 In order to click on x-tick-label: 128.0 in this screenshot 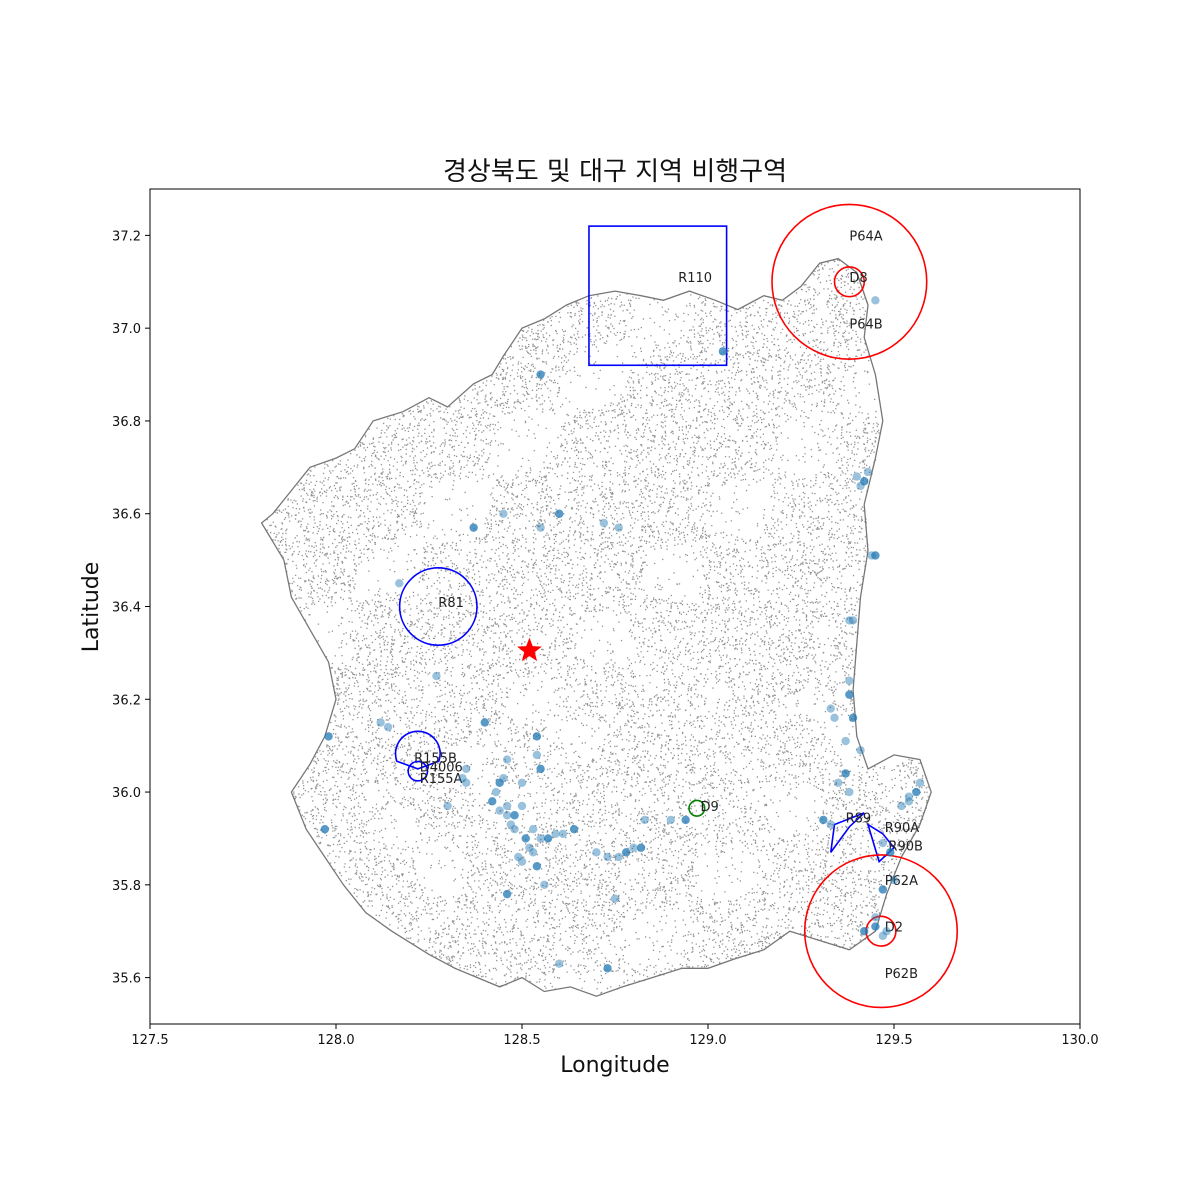, I will do `click(335, 1040)`.